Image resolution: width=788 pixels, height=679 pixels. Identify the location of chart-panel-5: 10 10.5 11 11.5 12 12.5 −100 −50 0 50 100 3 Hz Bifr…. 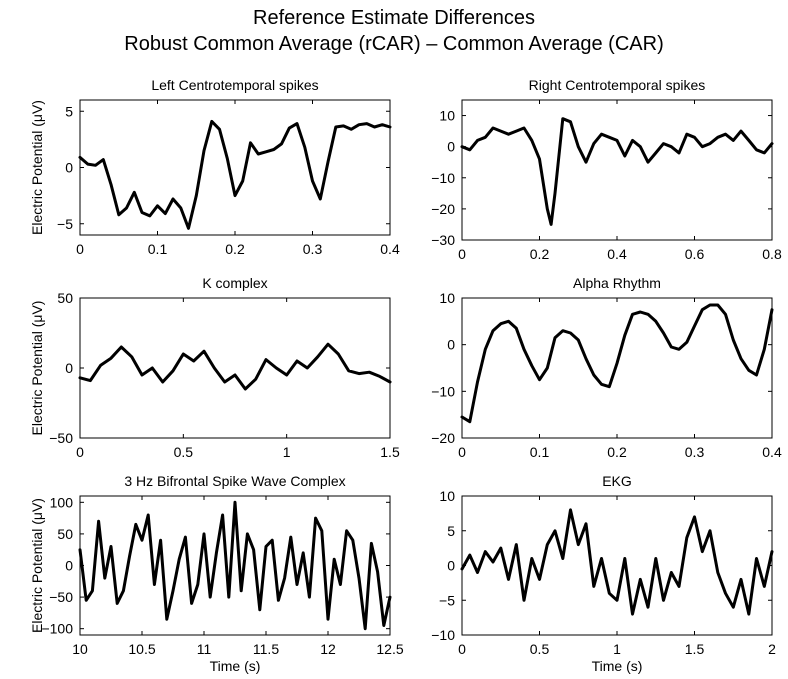
(216, 573).